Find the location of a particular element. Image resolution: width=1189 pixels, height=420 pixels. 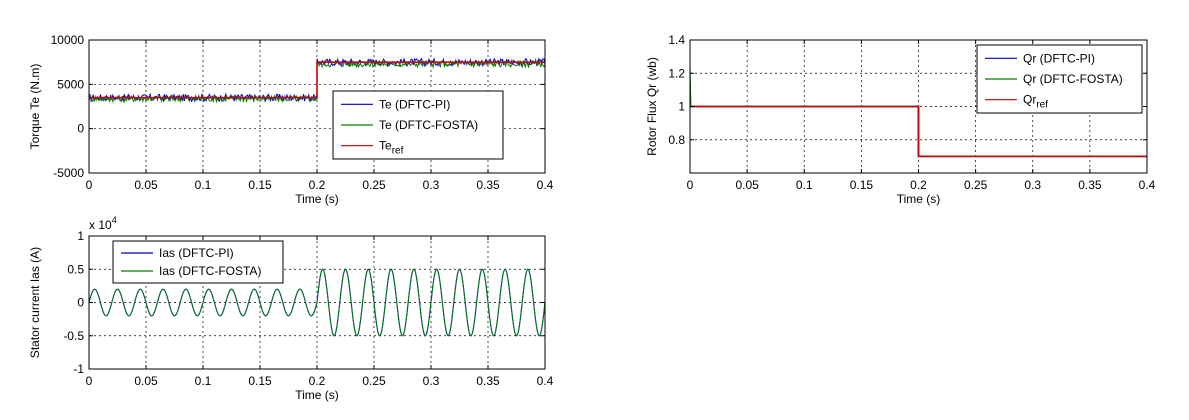

legend-entry-2: Te (DFTC-FOSTA) is located at coordinates (428, 125).